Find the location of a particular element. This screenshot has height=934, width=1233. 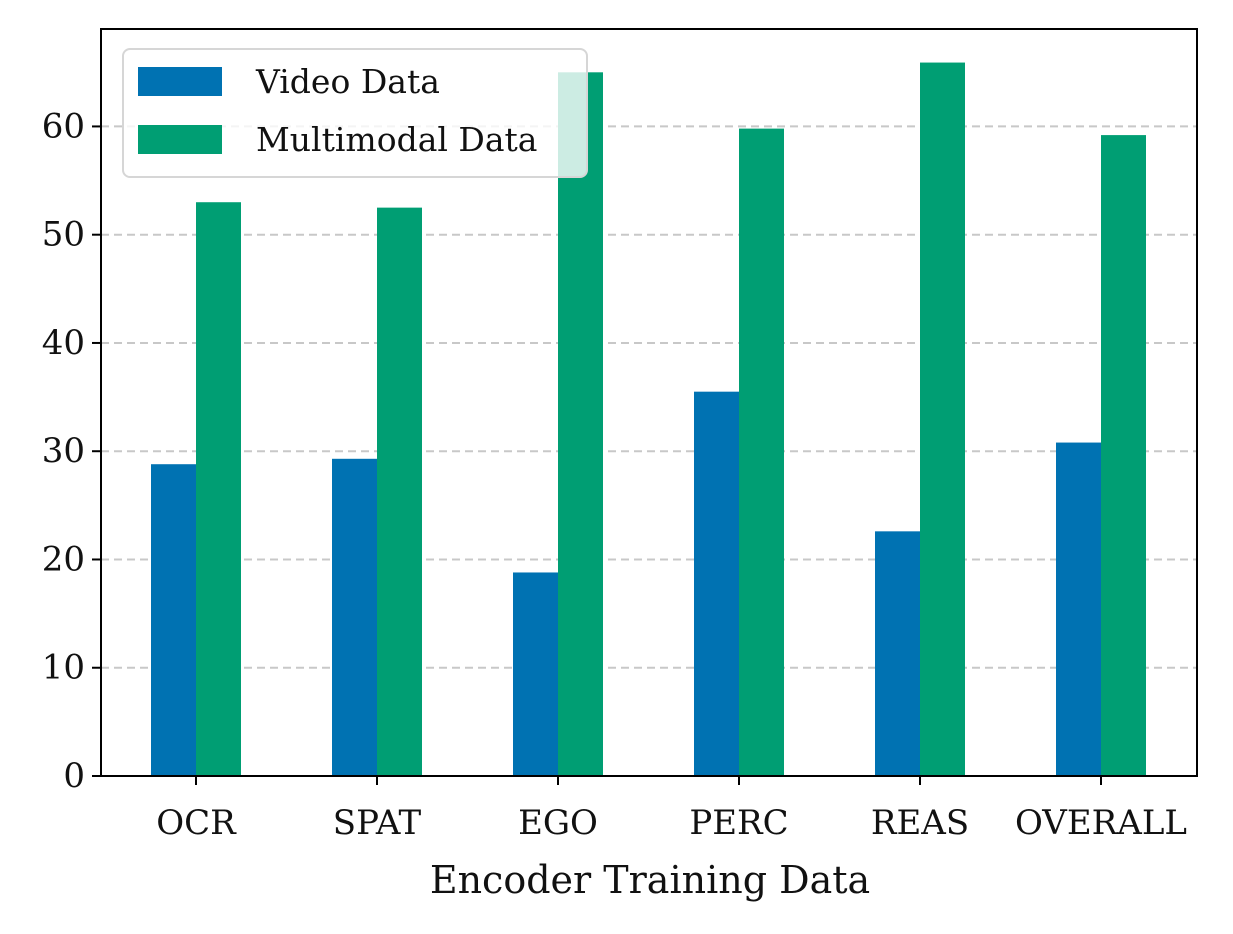

legend-label: Video Data is located at coordinates (347, 81).